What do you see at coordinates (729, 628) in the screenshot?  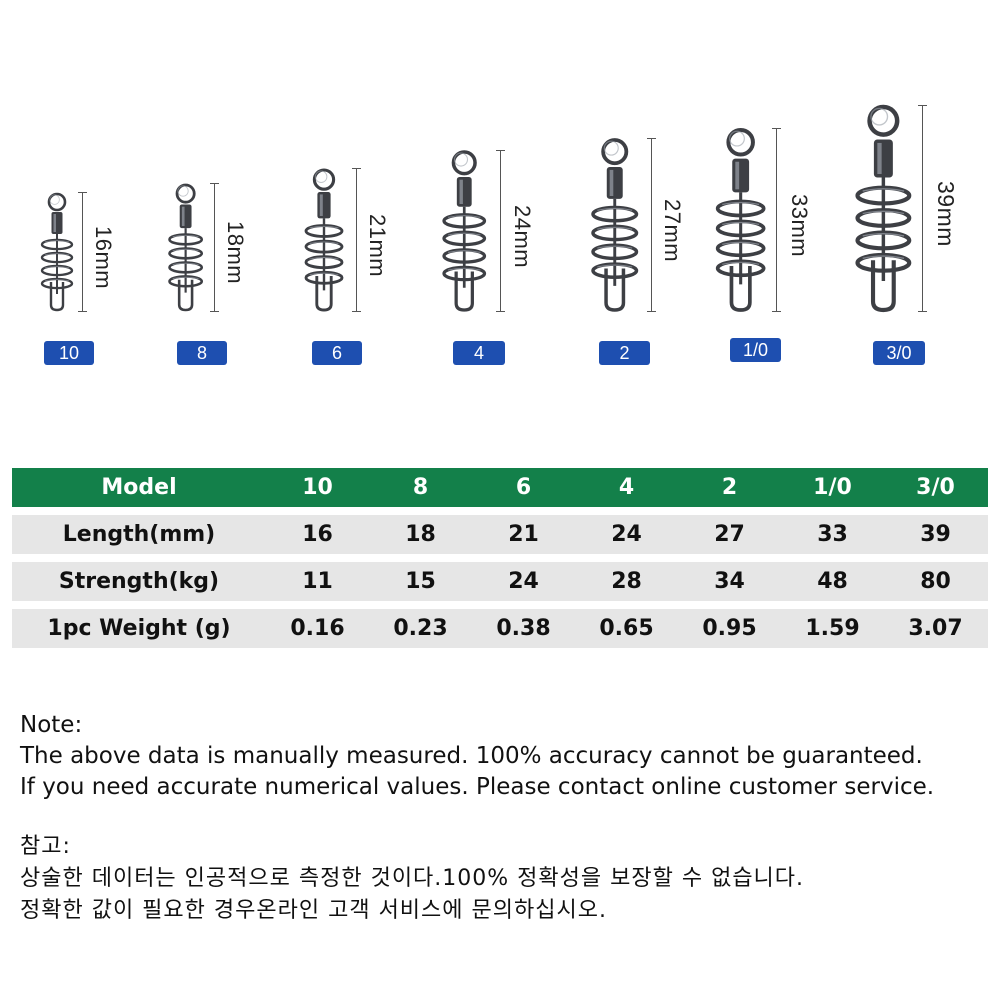 I see `table-cell: 0.95` at bounding box center [729, 628].